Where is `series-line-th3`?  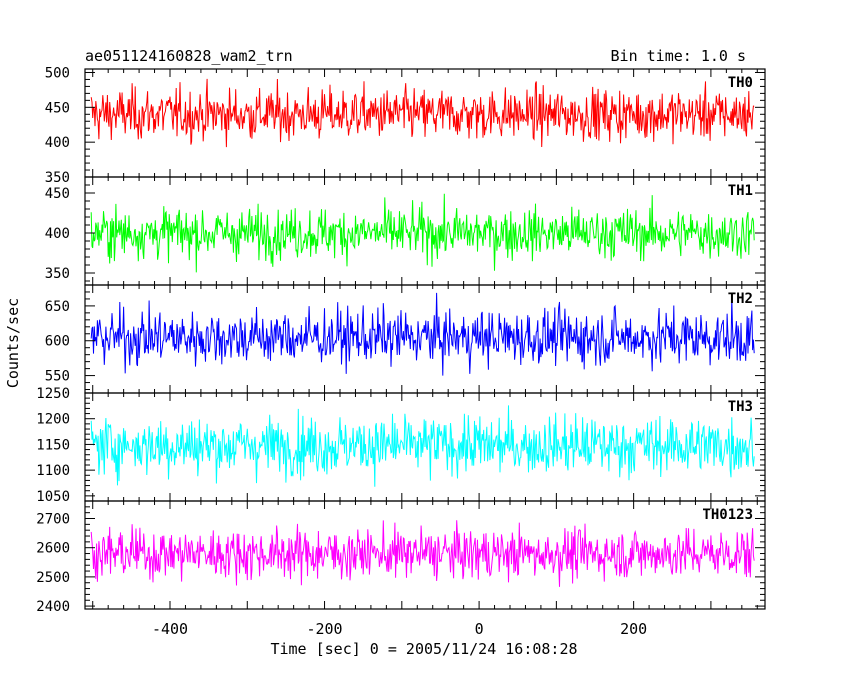 series-line-th3 is located at coordinates (422, 446).